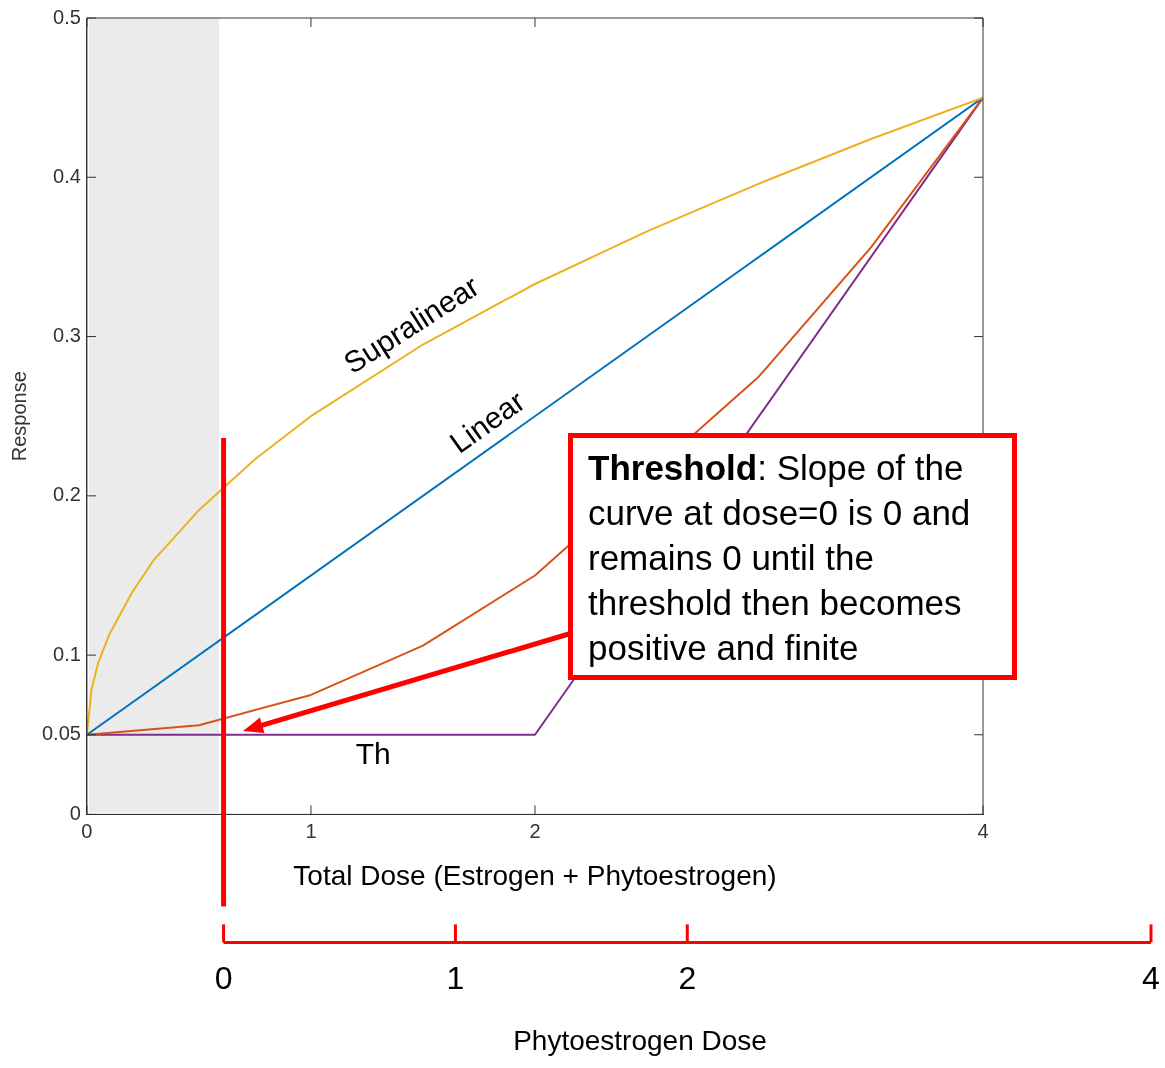 The height and width of the screenshot is (1068, 1165). Describe the element at coordinates (1151, 978) in the screenshot. I see `x2-tick-label: 4` at that location.